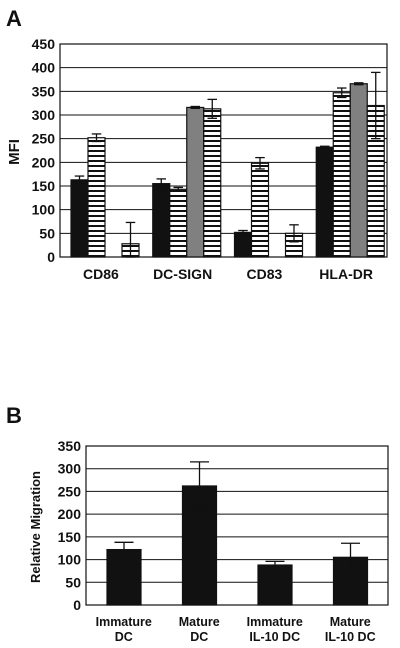  Describe the element at coordinates (14, 415) in the screenshot. I see `panel-b-letter: B` at that location.